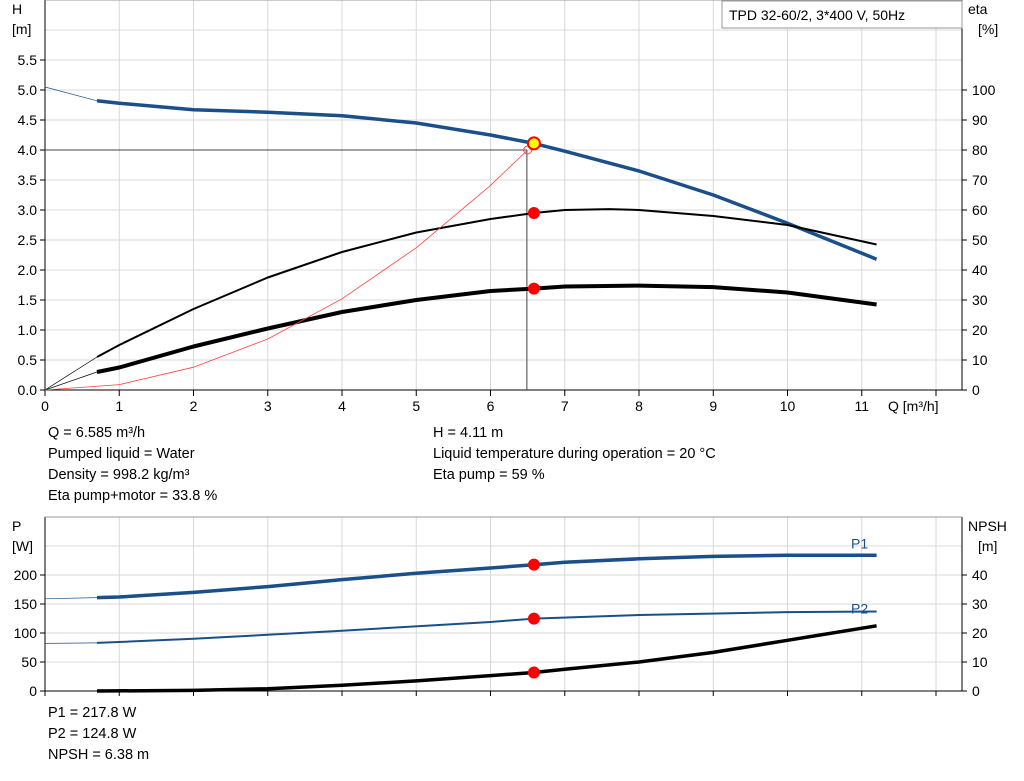 This screenshot has width=1024, height=781. What do you see at coordinates (980, 120) in the screenshot?
I see `y-tick-label-right: 90` at bounding box center [980, 120].